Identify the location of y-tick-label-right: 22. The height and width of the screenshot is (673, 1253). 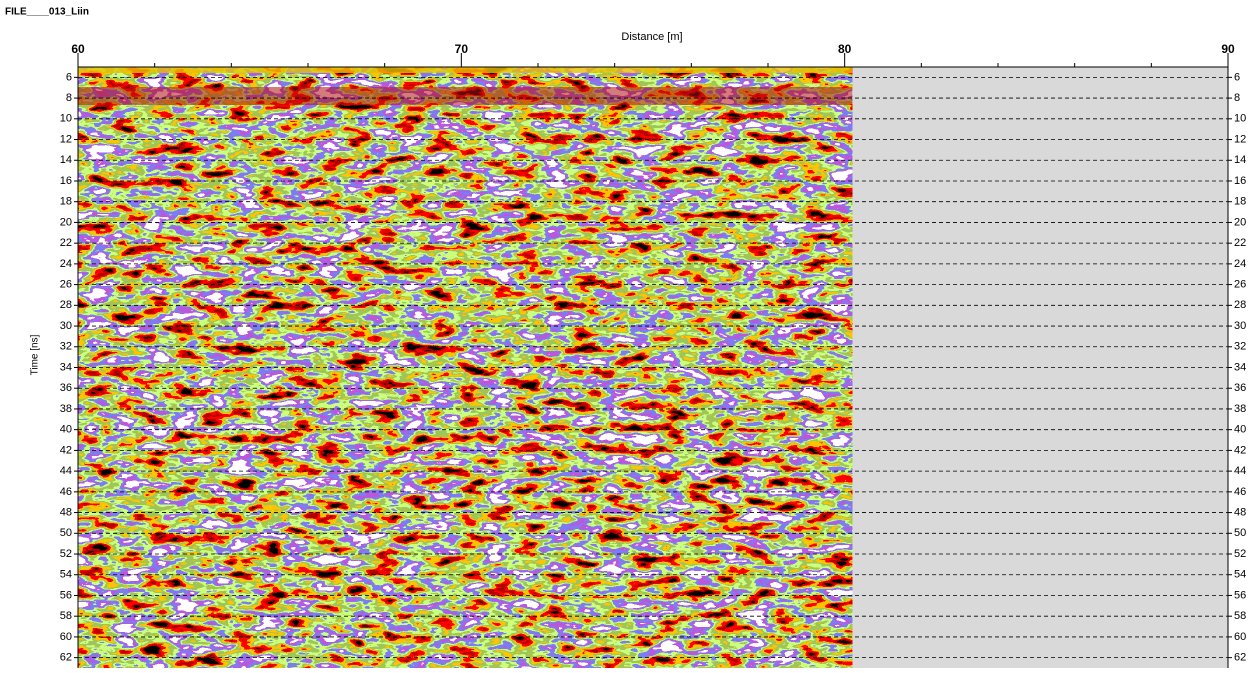
(1240, 243).